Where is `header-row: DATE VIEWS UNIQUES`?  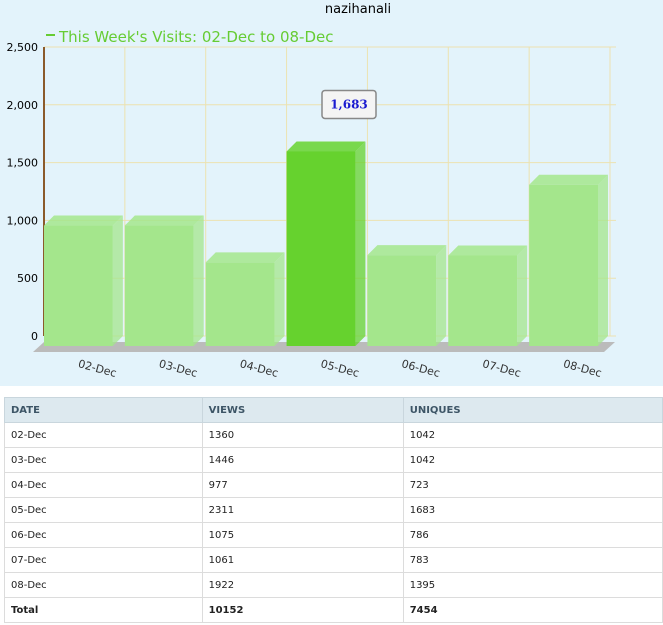
header-row: DATE VIEWS UNIQUES is located at coordinates (333, 410).